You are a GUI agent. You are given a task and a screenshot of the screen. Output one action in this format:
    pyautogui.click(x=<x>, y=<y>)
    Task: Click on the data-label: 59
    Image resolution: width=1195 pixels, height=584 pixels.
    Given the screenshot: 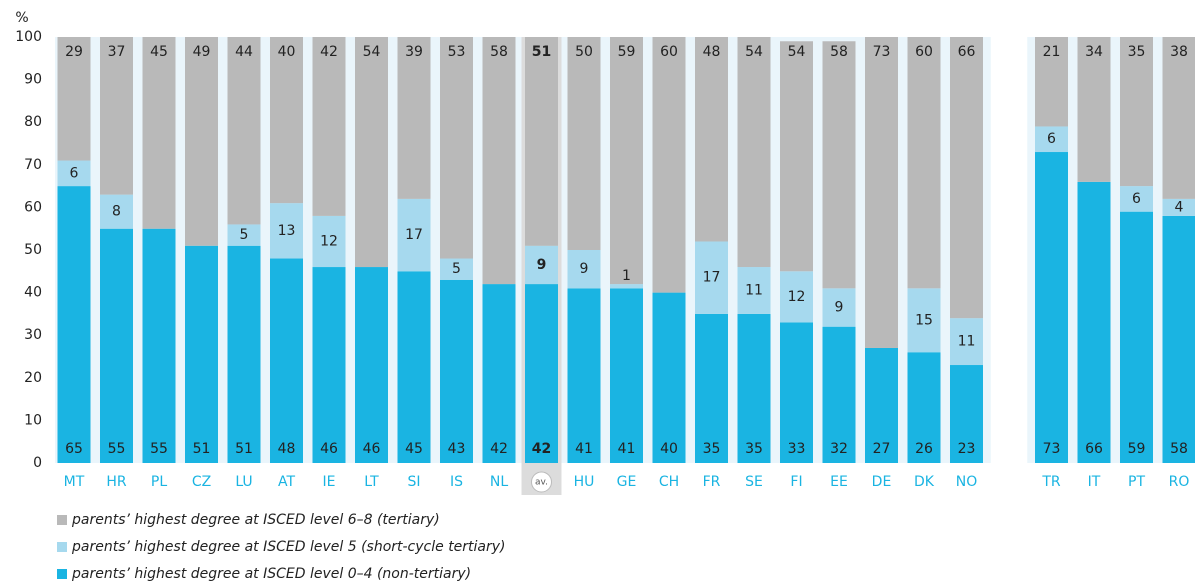 What is the action you would take?
    pyautogui.click(x=627, y=52)
    